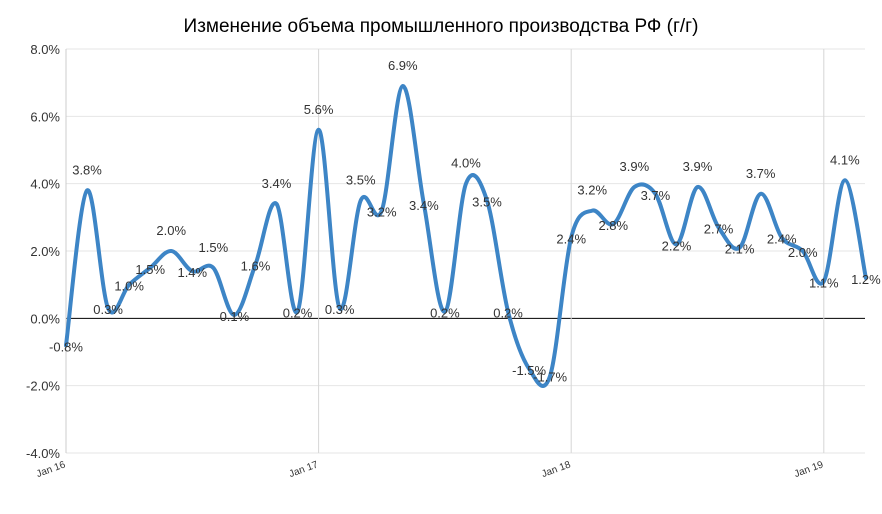 This screenshot has width=882, height=514. What do you see at coordinates (45, 116) in the screenshot?
I see `y-tick-label: 6.0%` at bounding box center [45, 116].